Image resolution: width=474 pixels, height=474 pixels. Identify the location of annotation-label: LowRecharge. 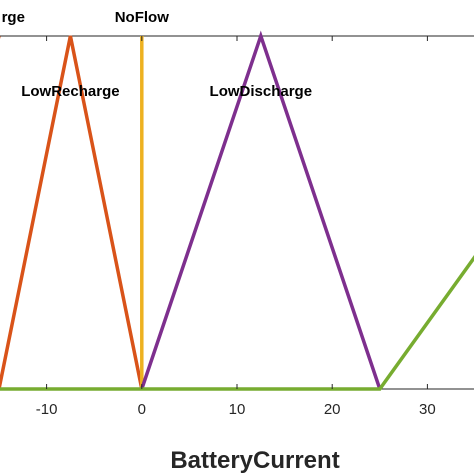
(70, 91).